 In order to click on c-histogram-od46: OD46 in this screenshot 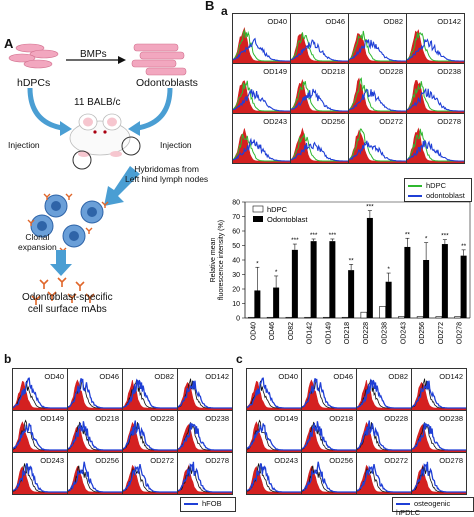, I will do `click(329, 389)`.